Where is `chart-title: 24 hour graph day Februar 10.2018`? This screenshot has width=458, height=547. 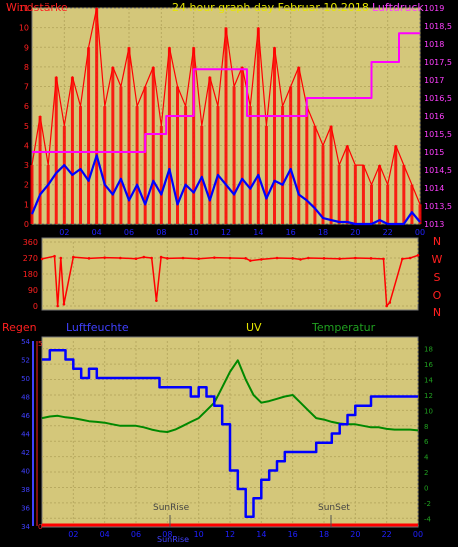
chart-title: 24 hour graph day Februar 10.2018 is located at coordinates (270, 7).